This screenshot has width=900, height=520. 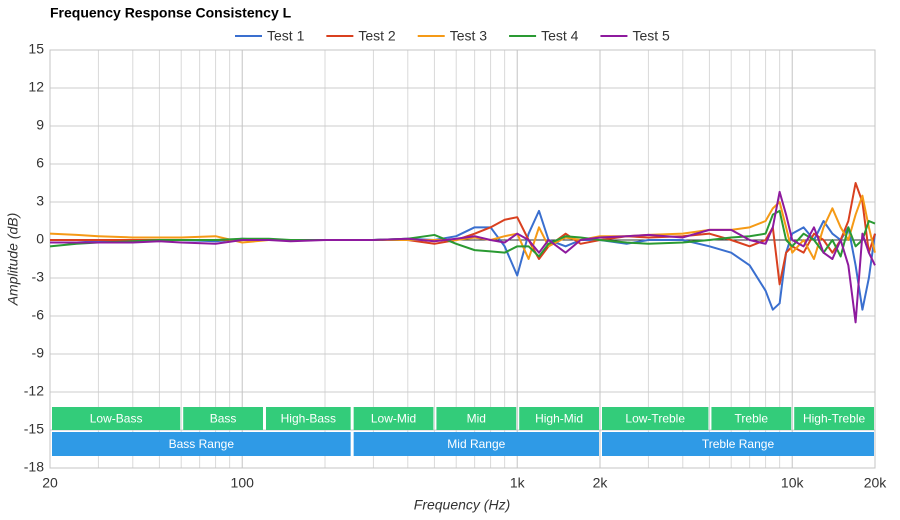 I want to click on y-tick-label: 15, so click(x=36, y=49).